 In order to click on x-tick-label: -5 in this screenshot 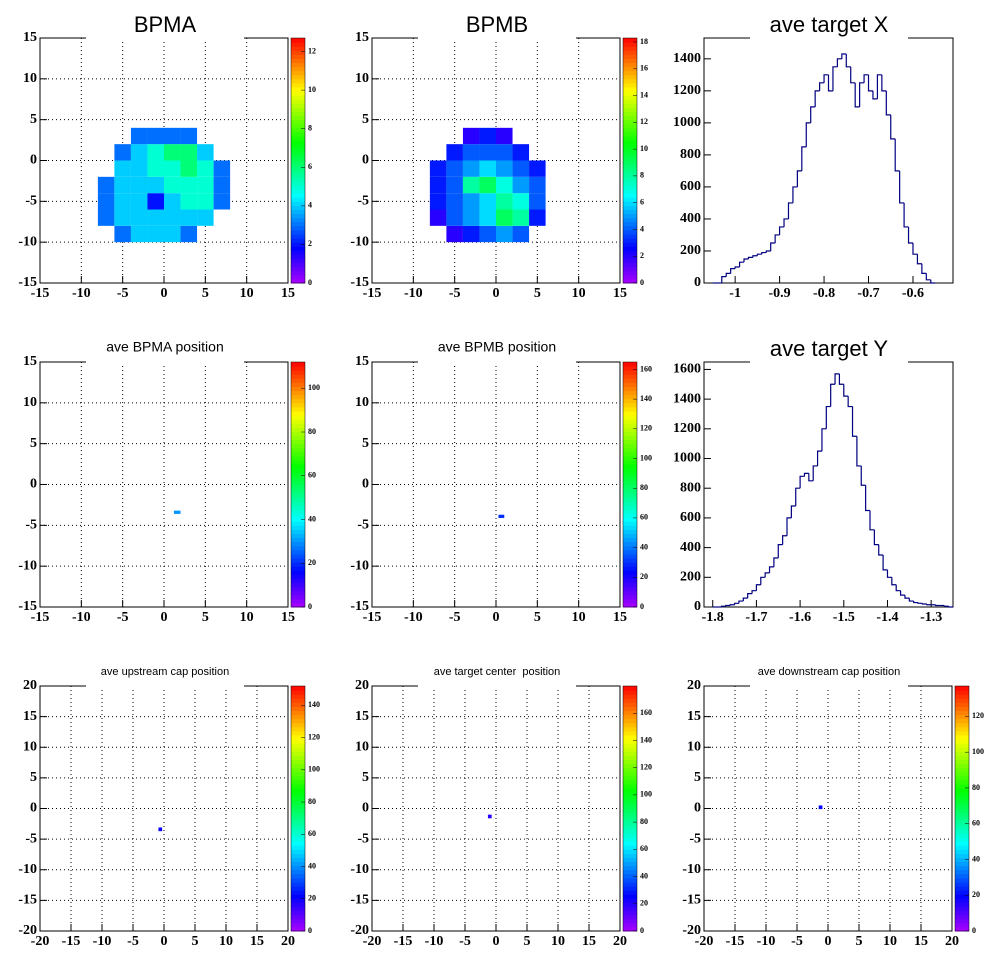, I will do `click(455, 617)`.